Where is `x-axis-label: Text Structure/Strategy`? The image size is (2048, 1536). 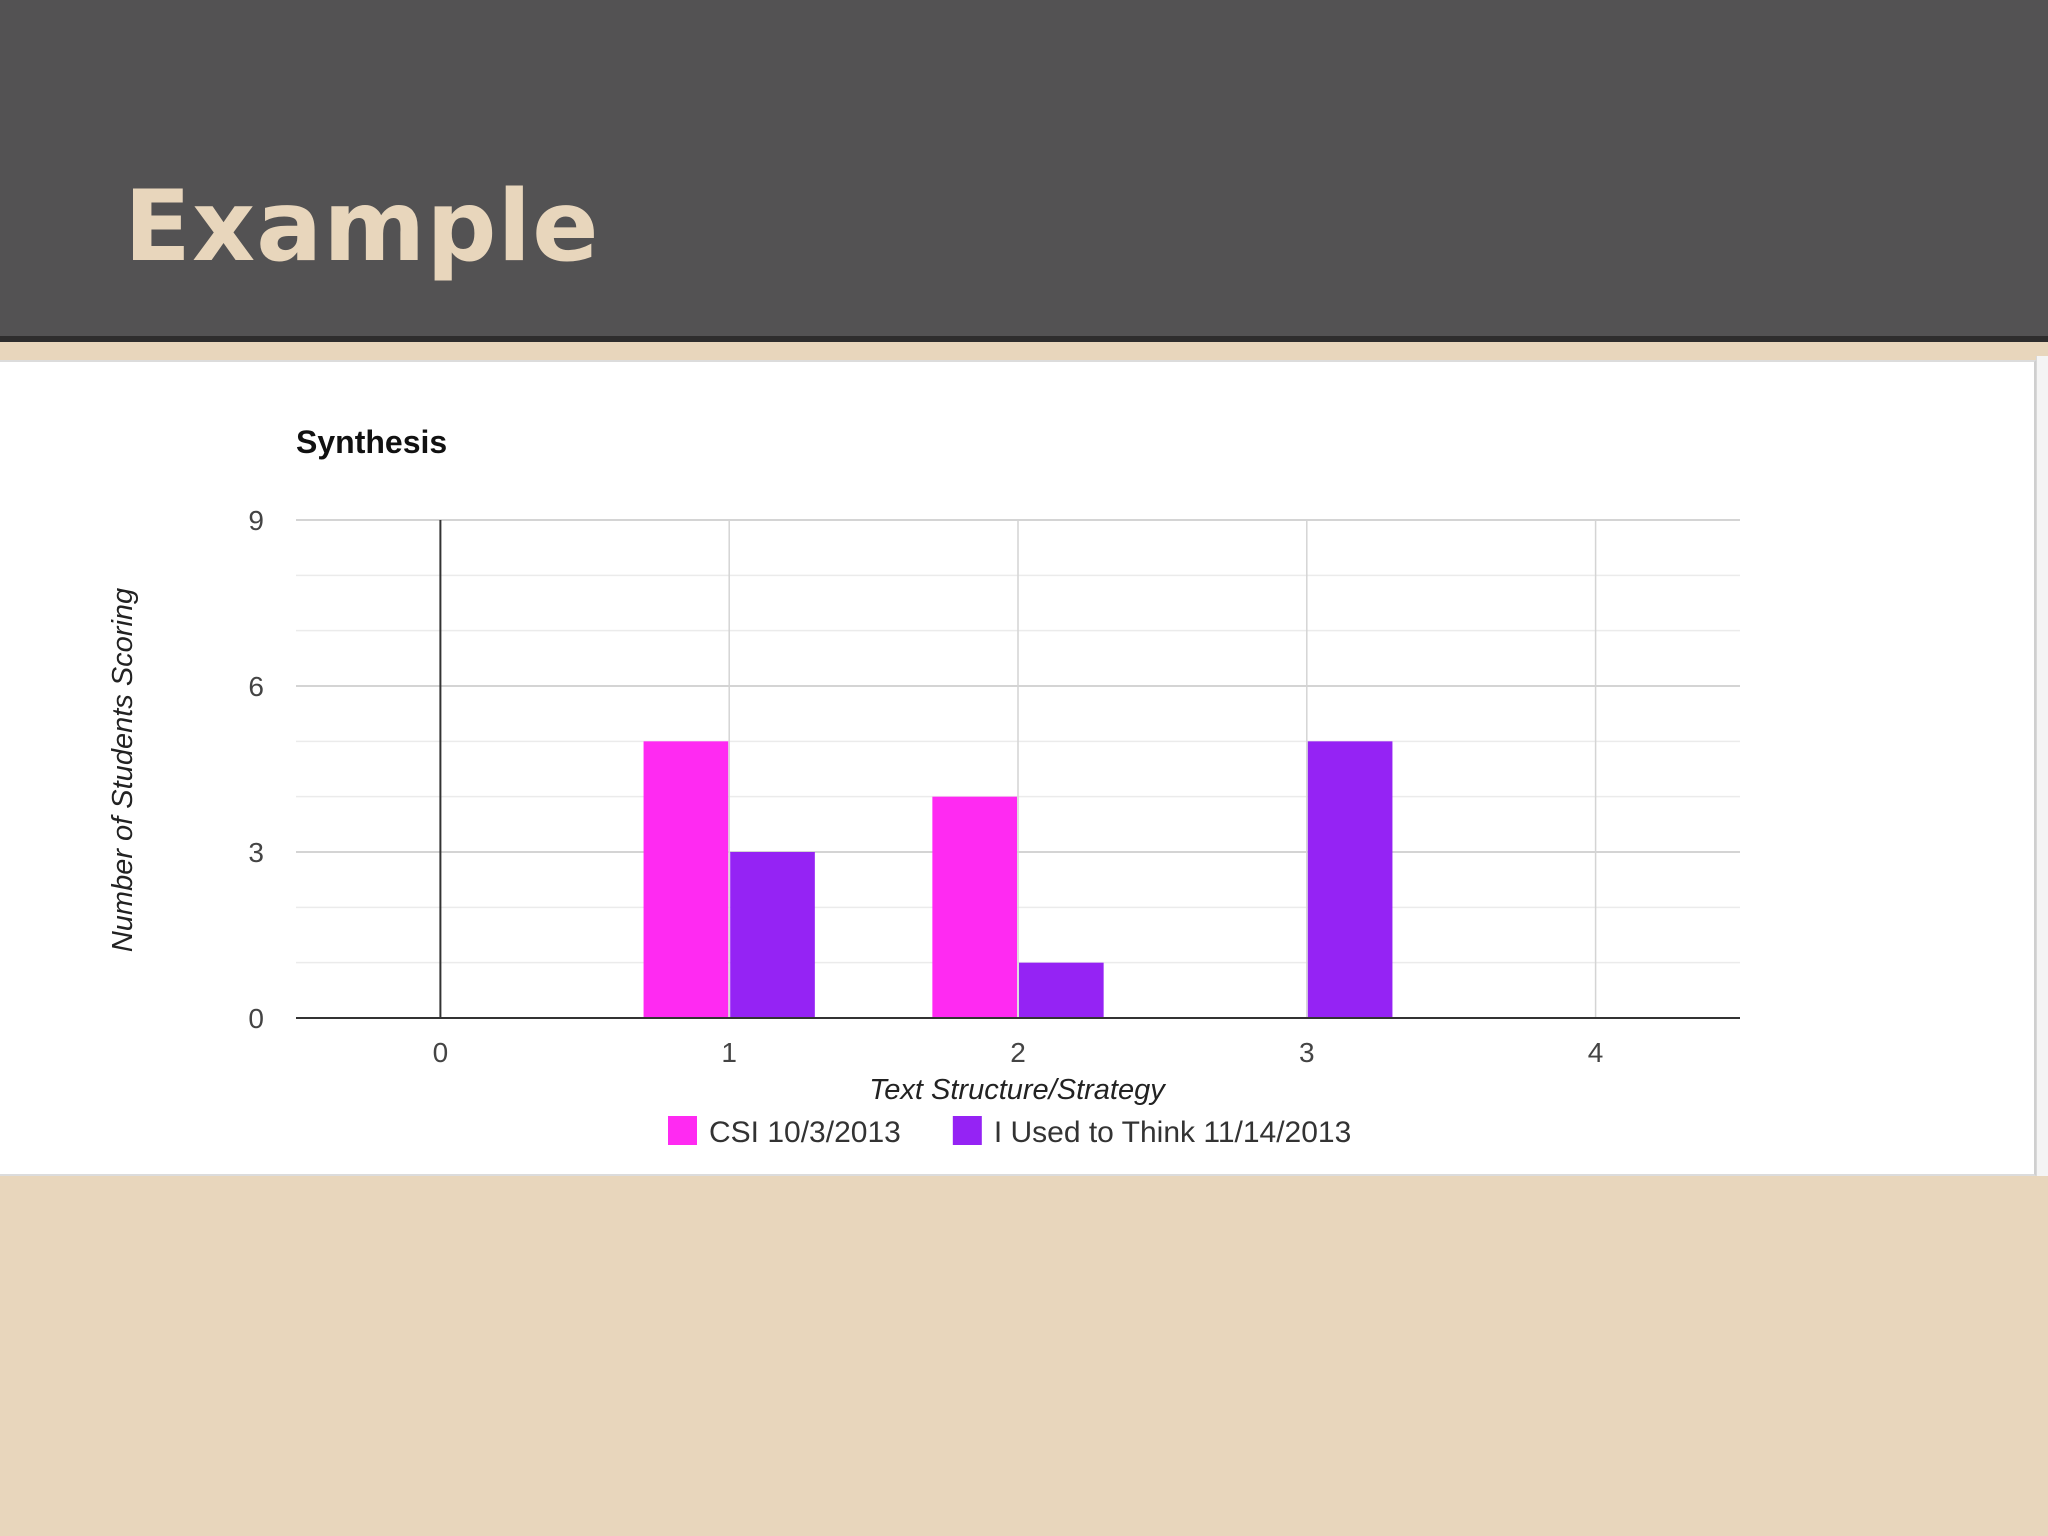 x-axis-label: Text Structure/Strategy is located at coordinates (1017, 1090).